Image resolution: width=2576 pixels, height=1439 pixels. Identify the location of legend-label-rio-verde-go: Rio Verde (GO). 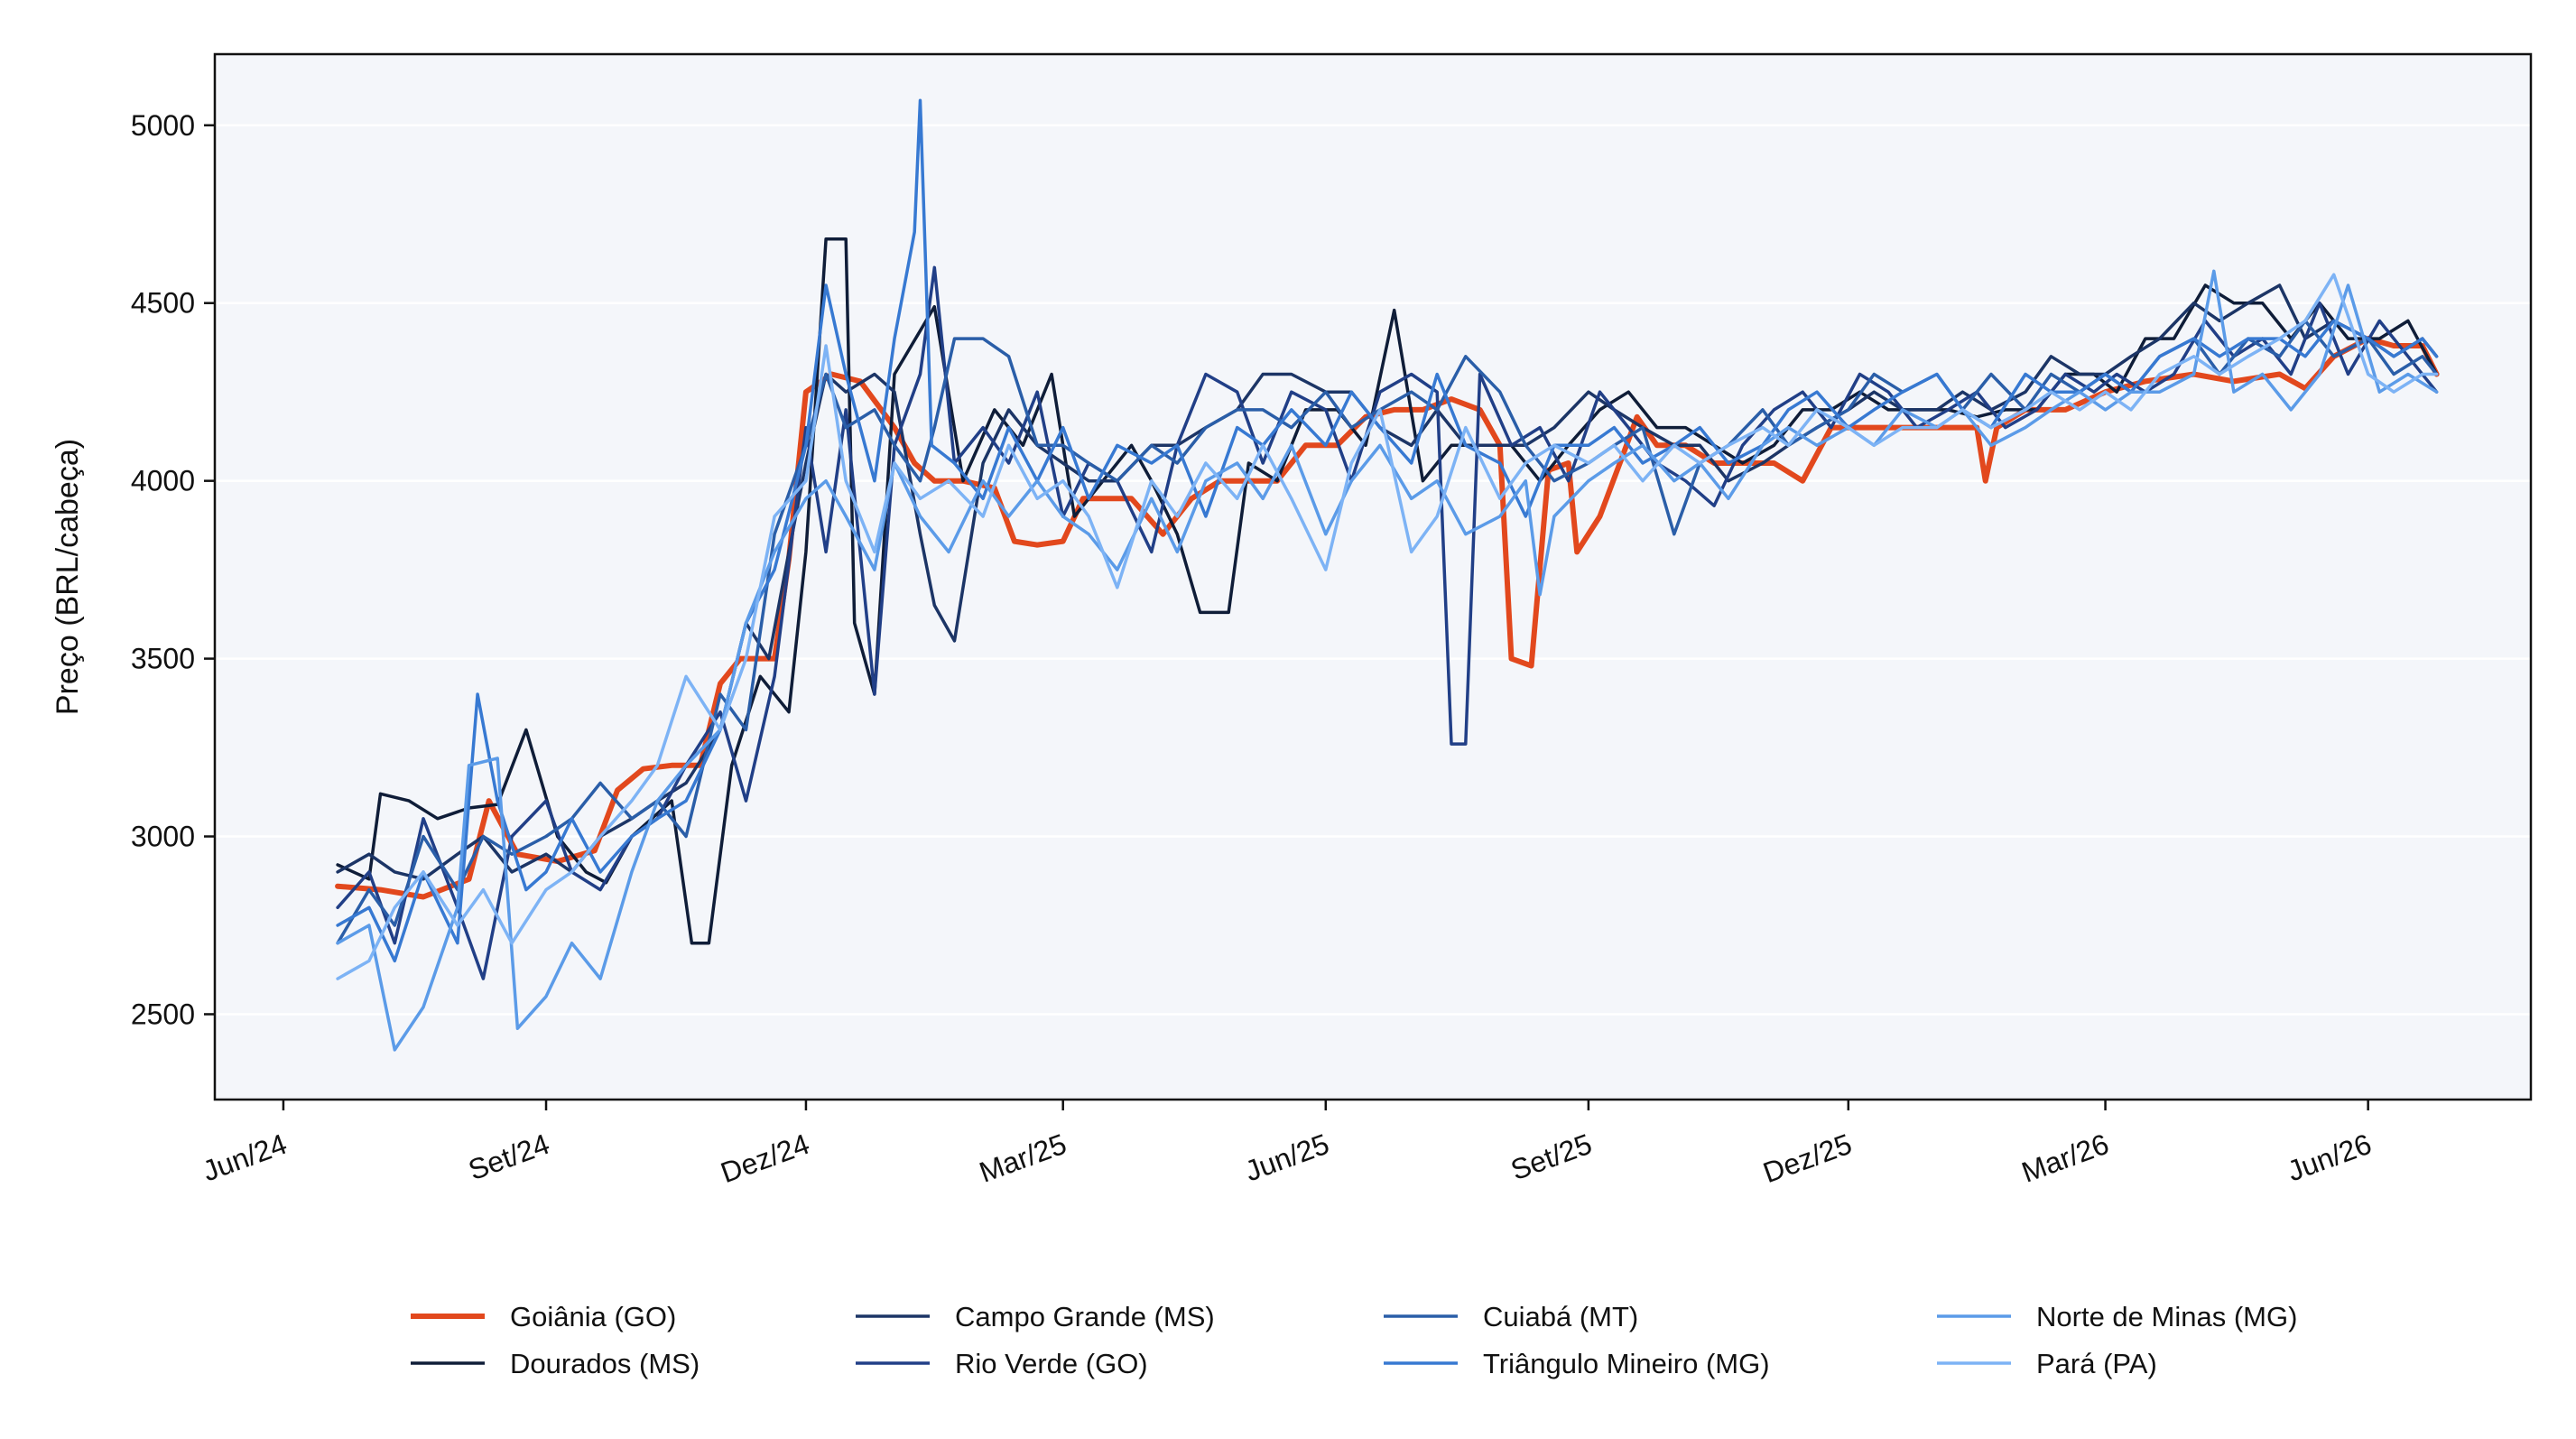
(1052, 1364).